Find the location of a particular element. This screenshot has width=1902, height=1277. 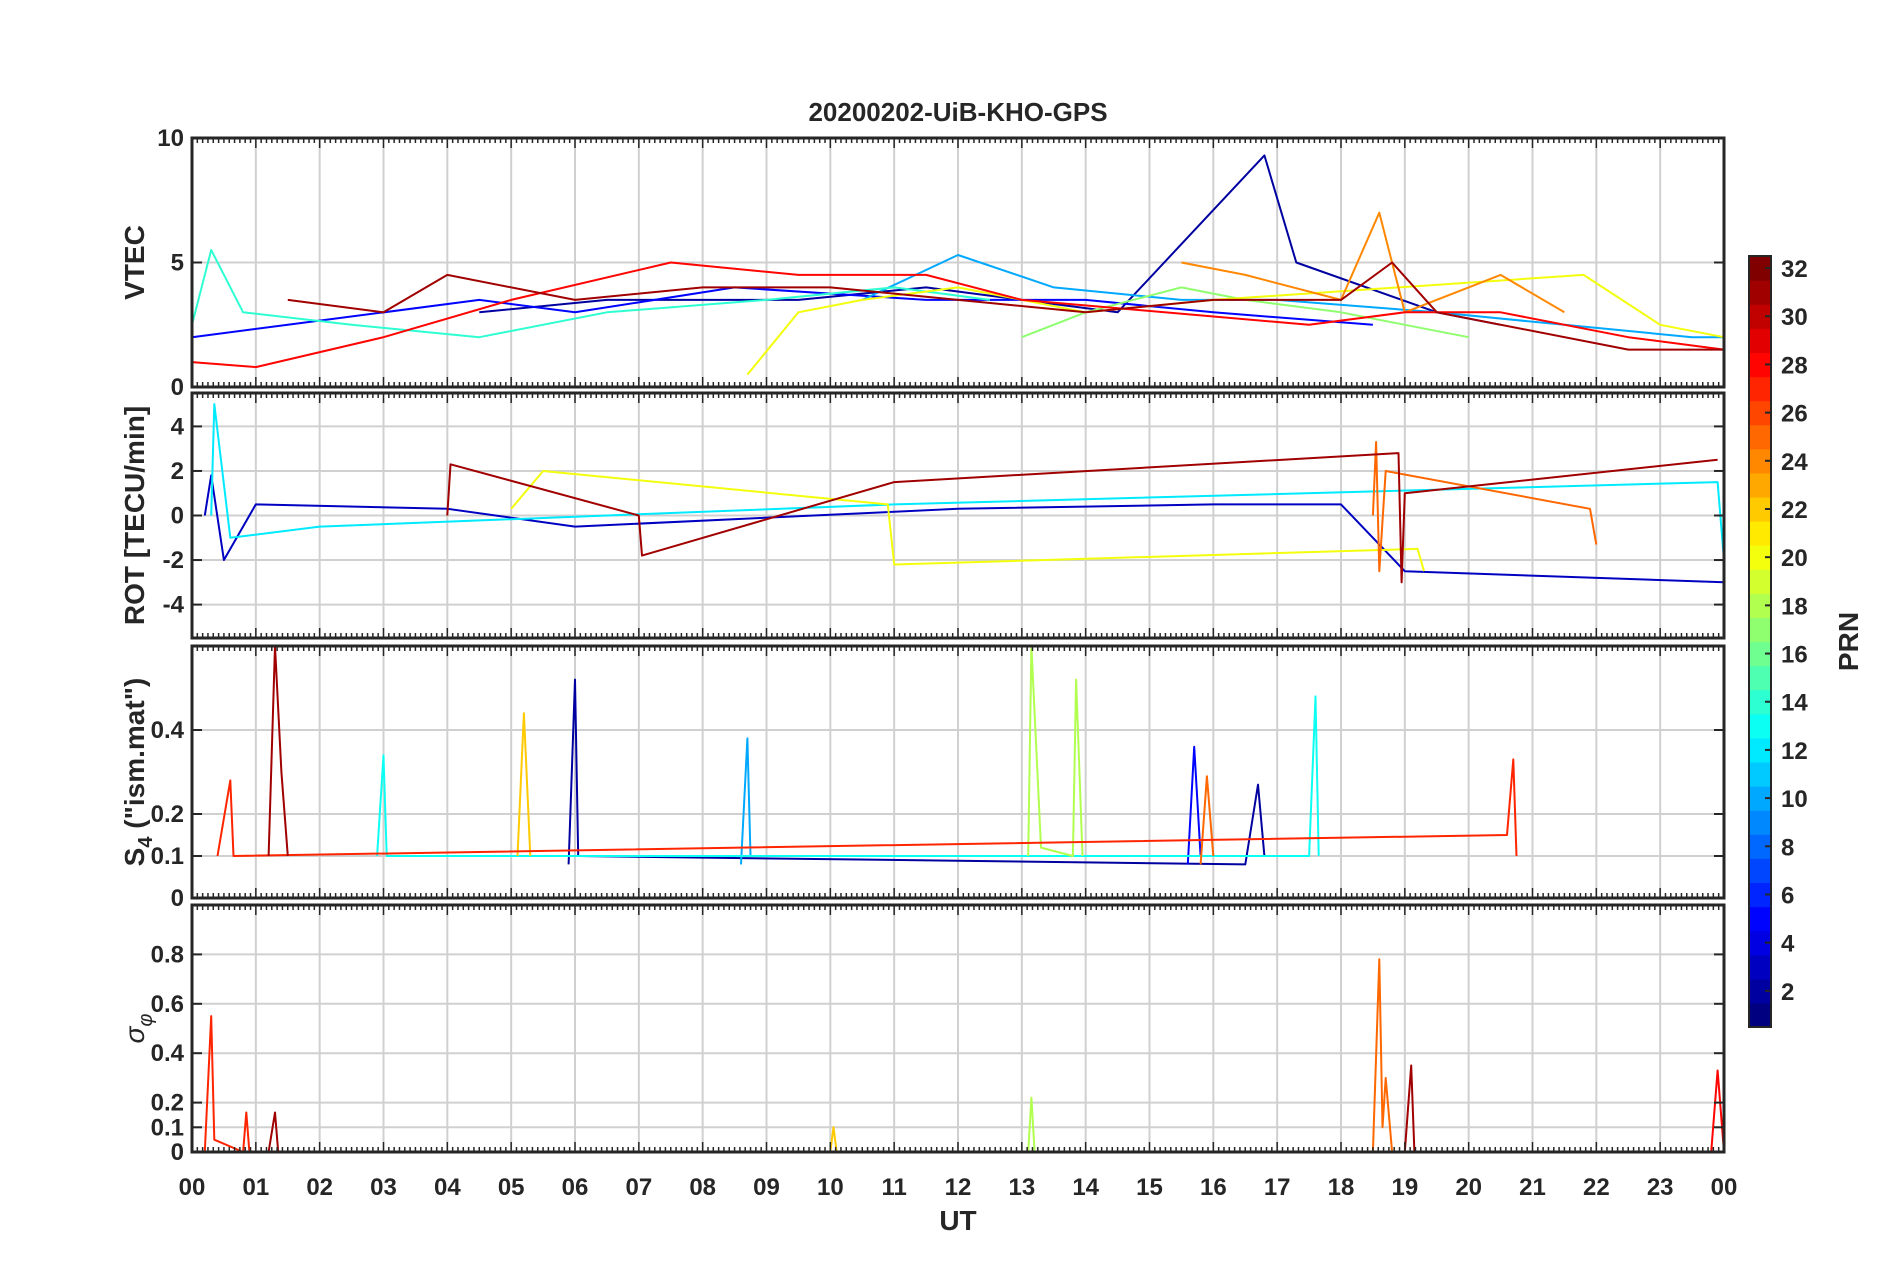

x-tick-label: 03 is located at coordinates (383, 1187).